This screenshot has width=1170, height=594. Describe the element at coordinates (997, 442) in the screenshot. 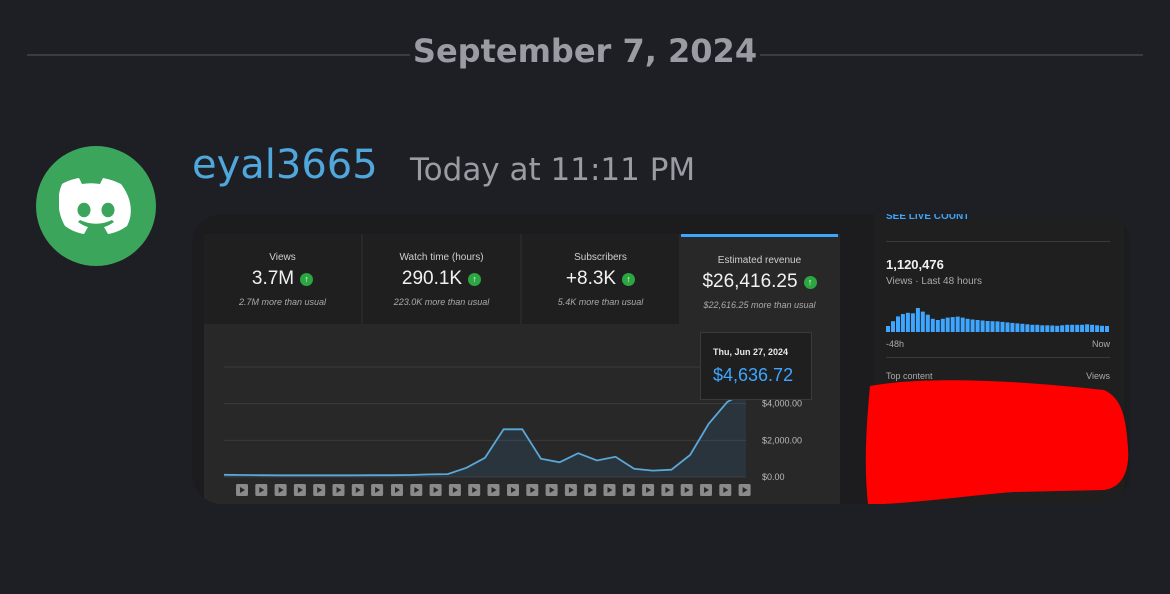

I see `red-redaction-scribble` at that location.